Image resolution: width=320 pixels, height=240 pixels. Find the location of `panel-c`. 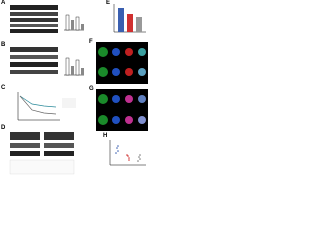

panel-c is located at coordinates (46, 106).